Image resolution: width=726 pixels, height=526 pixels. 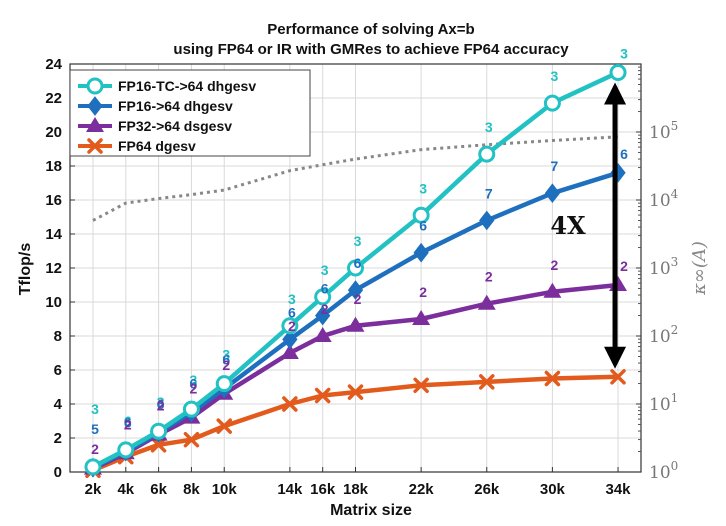 What do you see at coordinates (125, 489) in the screenshot?
I see `x-tick-label: 4k` at bounding box center [125, 489].